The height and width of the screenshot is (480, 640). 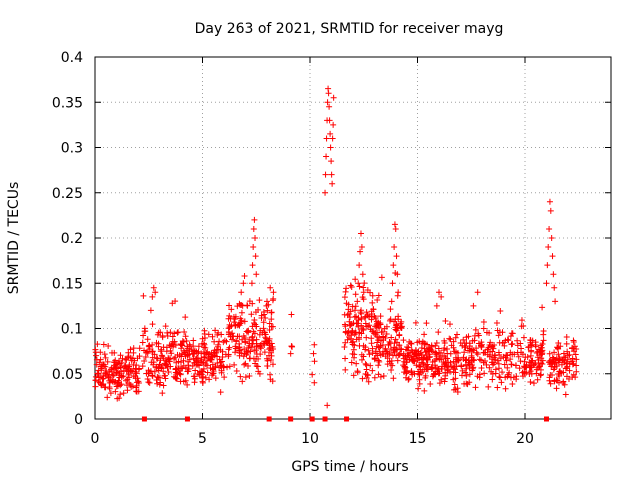 What do you see at coordinates (72, 58) in the screenshot?
I see `y-tick-label: 0.4` at bounding box center [72, 58].